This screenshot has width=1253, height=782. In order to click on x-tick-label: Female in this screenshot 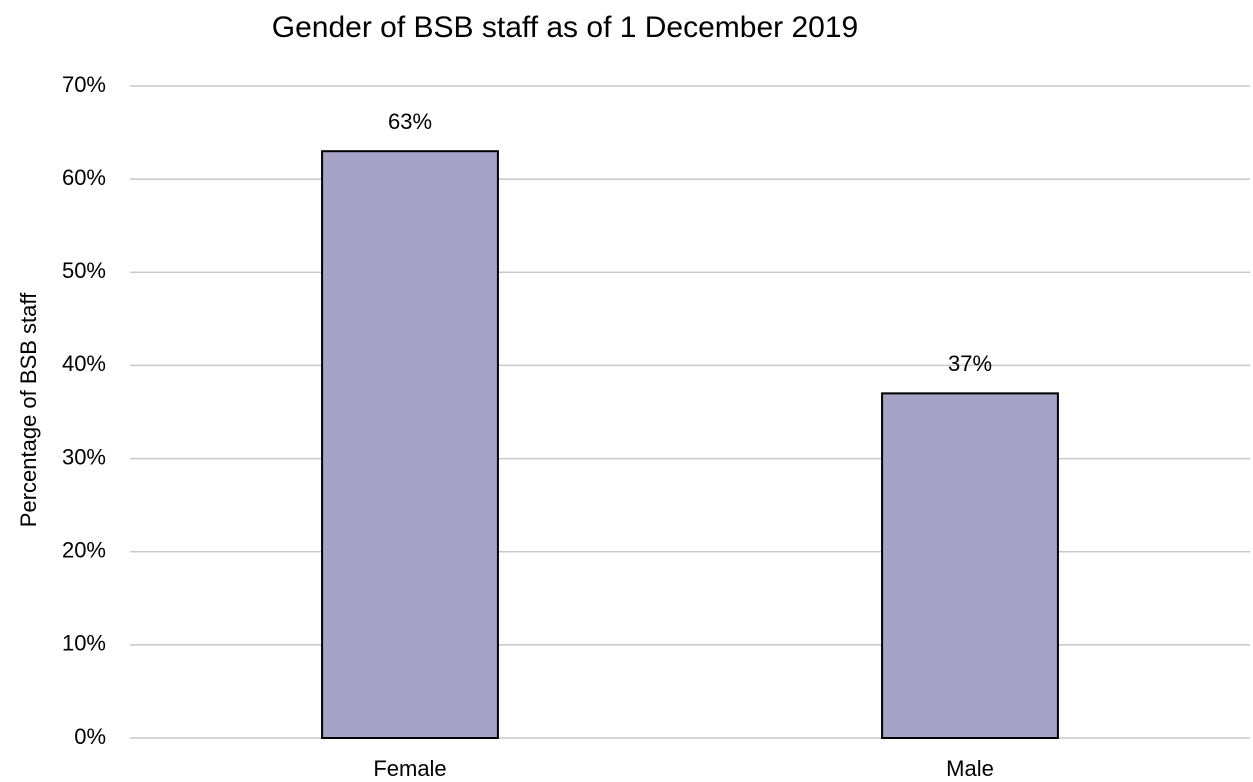, I will do `click(409, 768)`.